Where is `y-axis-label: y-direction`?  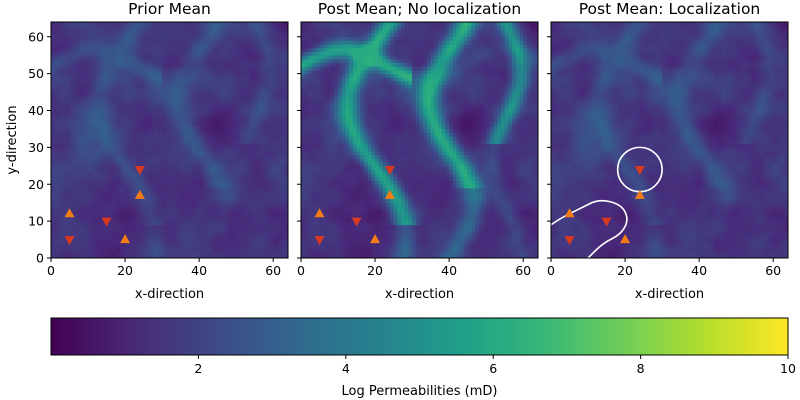 y-axis-label: y-direction is located at coordinates (12, 139).